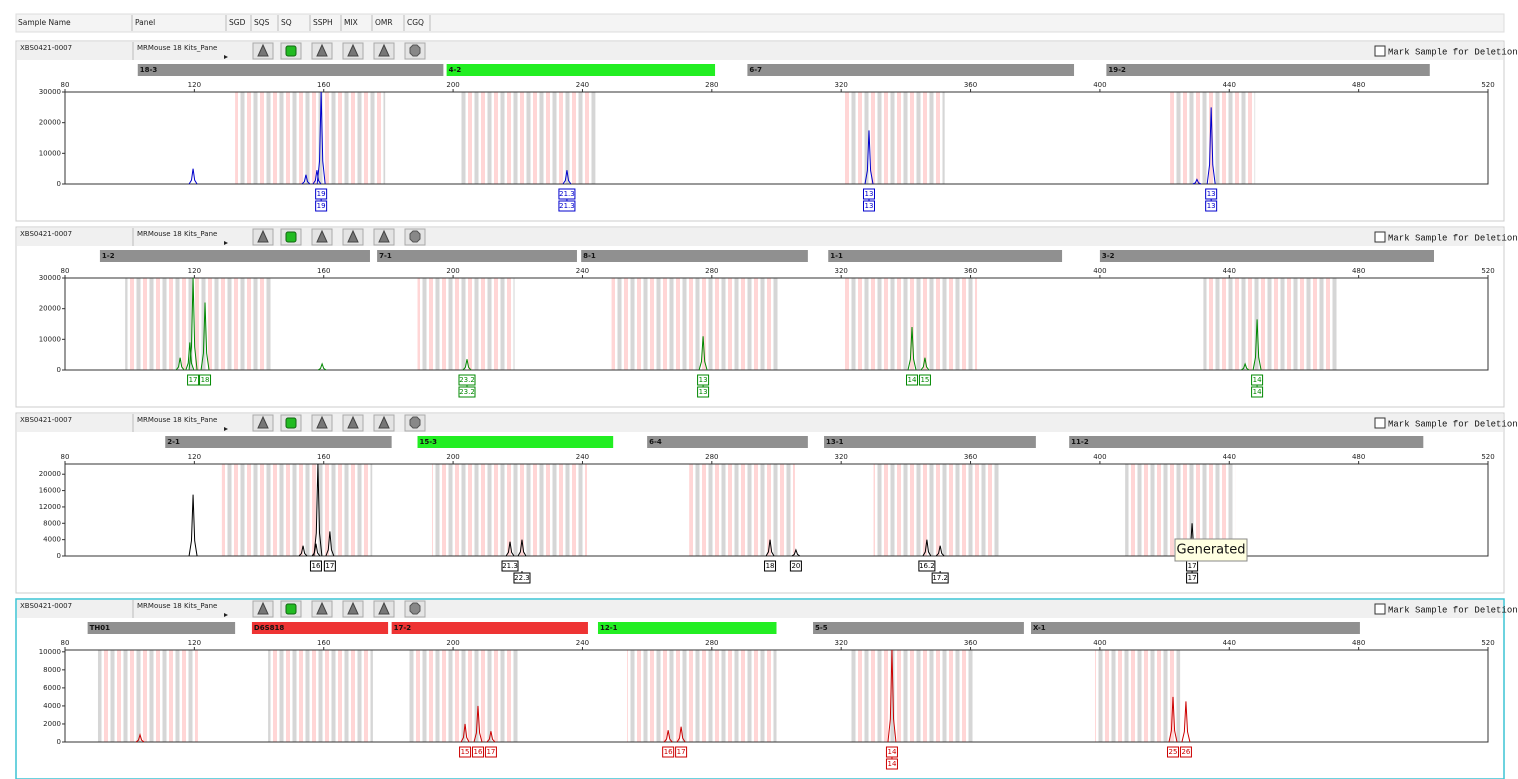 The width and height of the screenshot is (1518, 779). Describe the element at coordinates (44, 22) in the screenshot. I see `column-header: Sample Name` at that location.